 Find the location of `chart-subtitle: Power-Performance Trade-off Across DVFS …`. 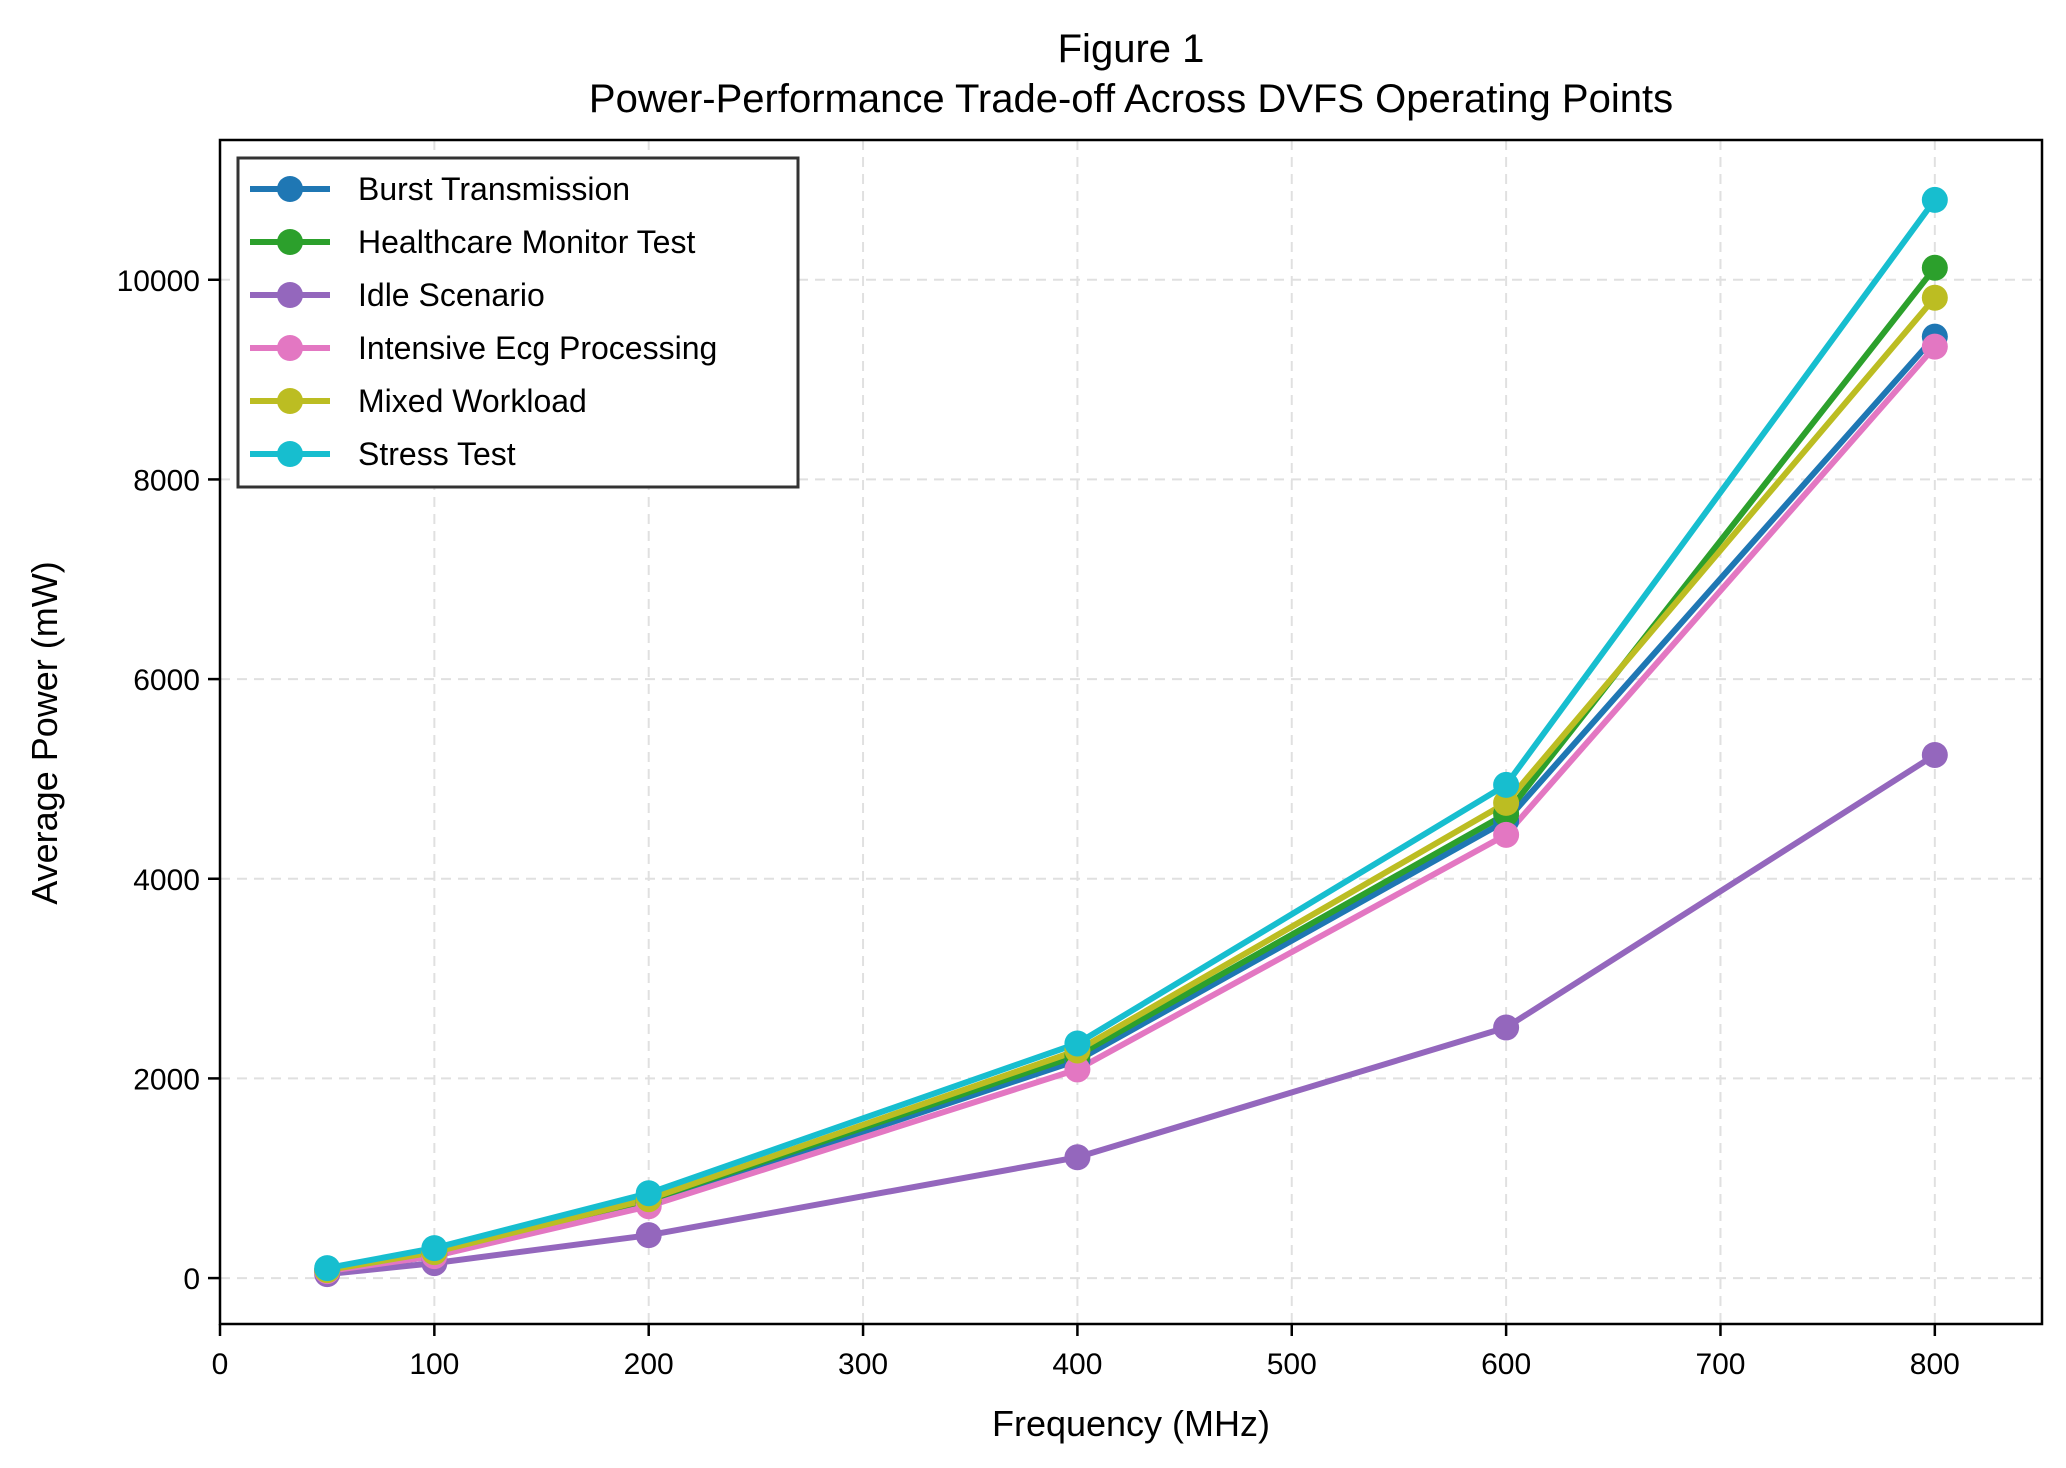

chart-subtitle: Power-Performance Trade-off Across DVFS … is located at coordinates (1131, 99).